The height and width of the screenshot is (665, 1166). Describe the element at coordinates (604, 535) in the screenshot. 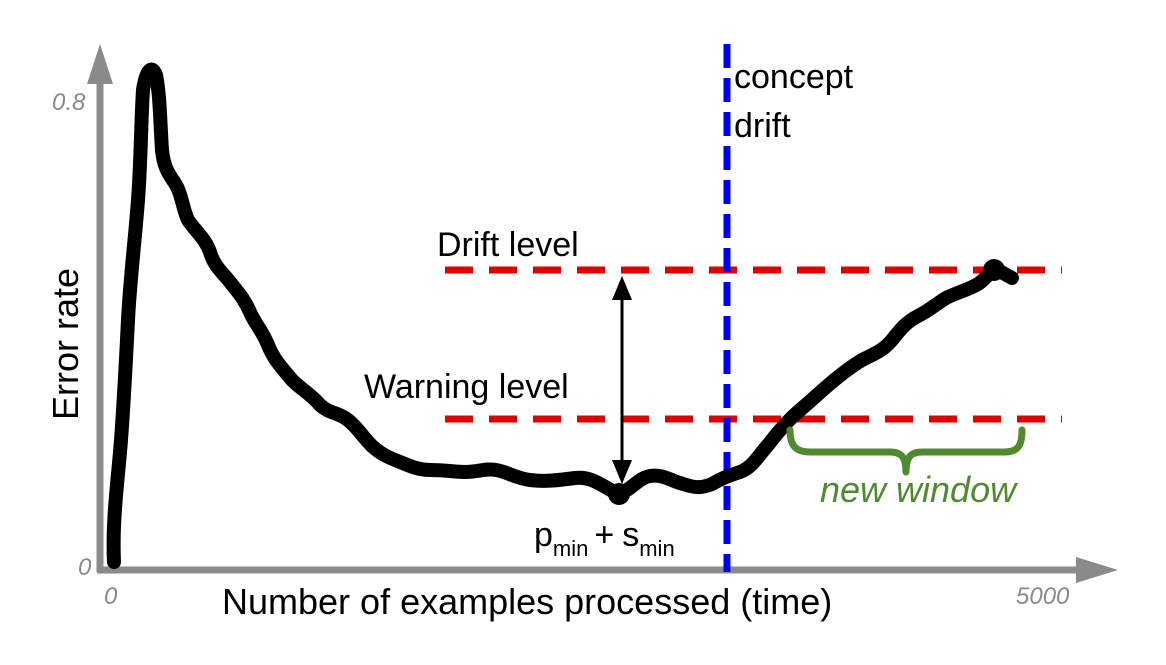

I see `plus-symbol: +` at that location.